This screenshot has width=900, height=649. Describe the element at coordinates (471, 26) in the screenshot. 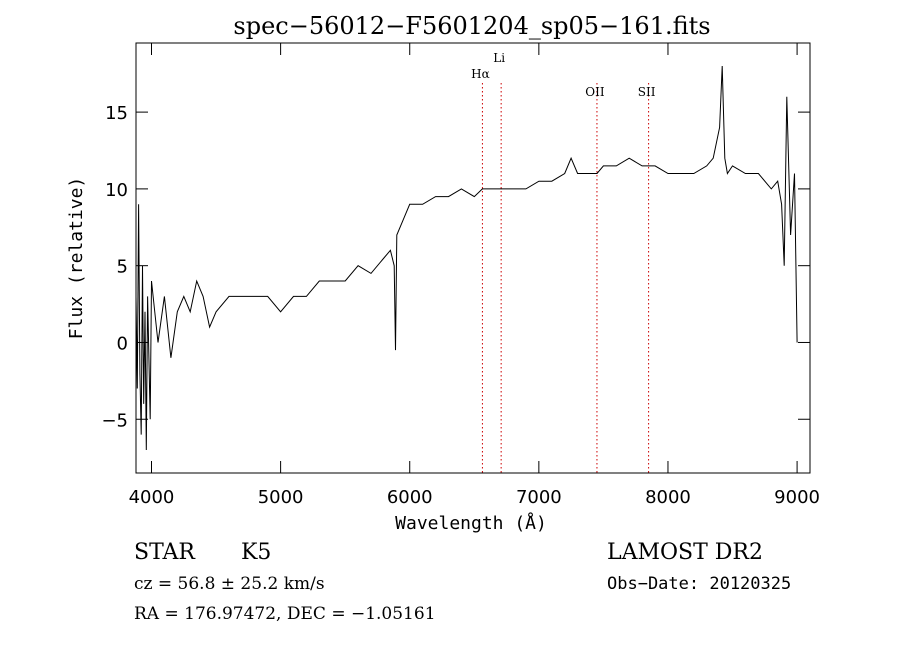

I see `chart-title: spec−56012−F5601204_sp05−161.fits` at that location.